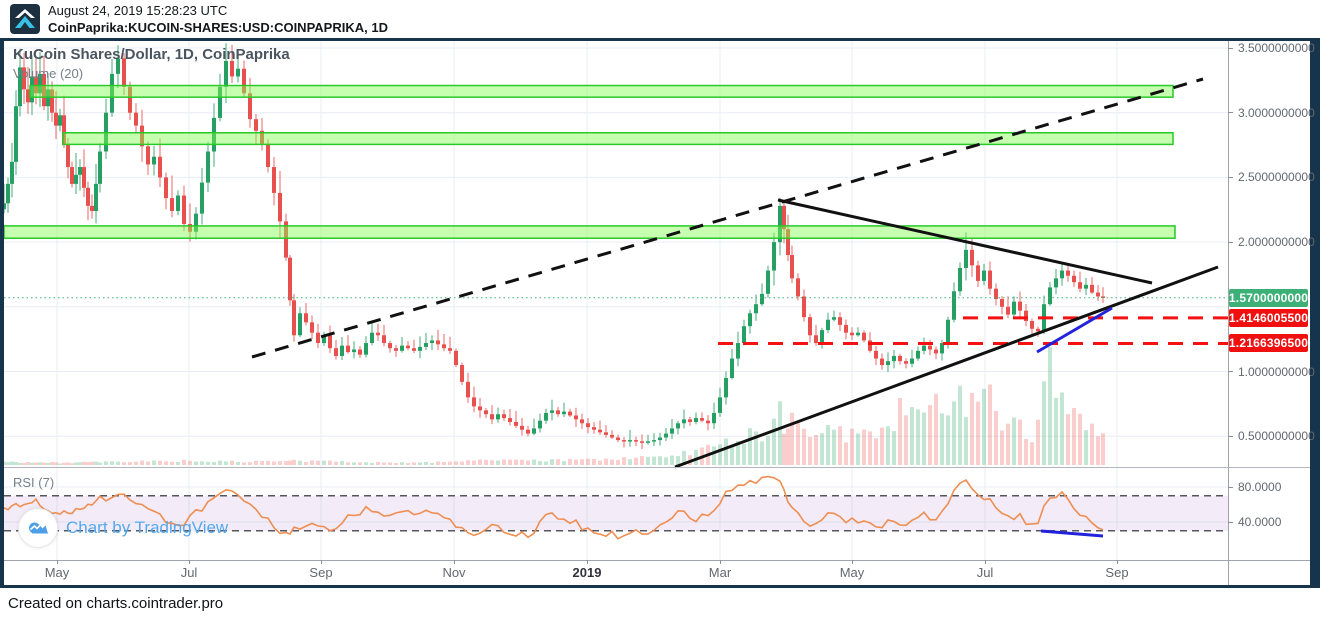 Image resolution: width=1320 pixels, height=618 pixels. What do you see at coordinates (48, 73) in the screenshot?
I see `volume-indicator-label: Volume (20)` at bounding box center [48, 73].